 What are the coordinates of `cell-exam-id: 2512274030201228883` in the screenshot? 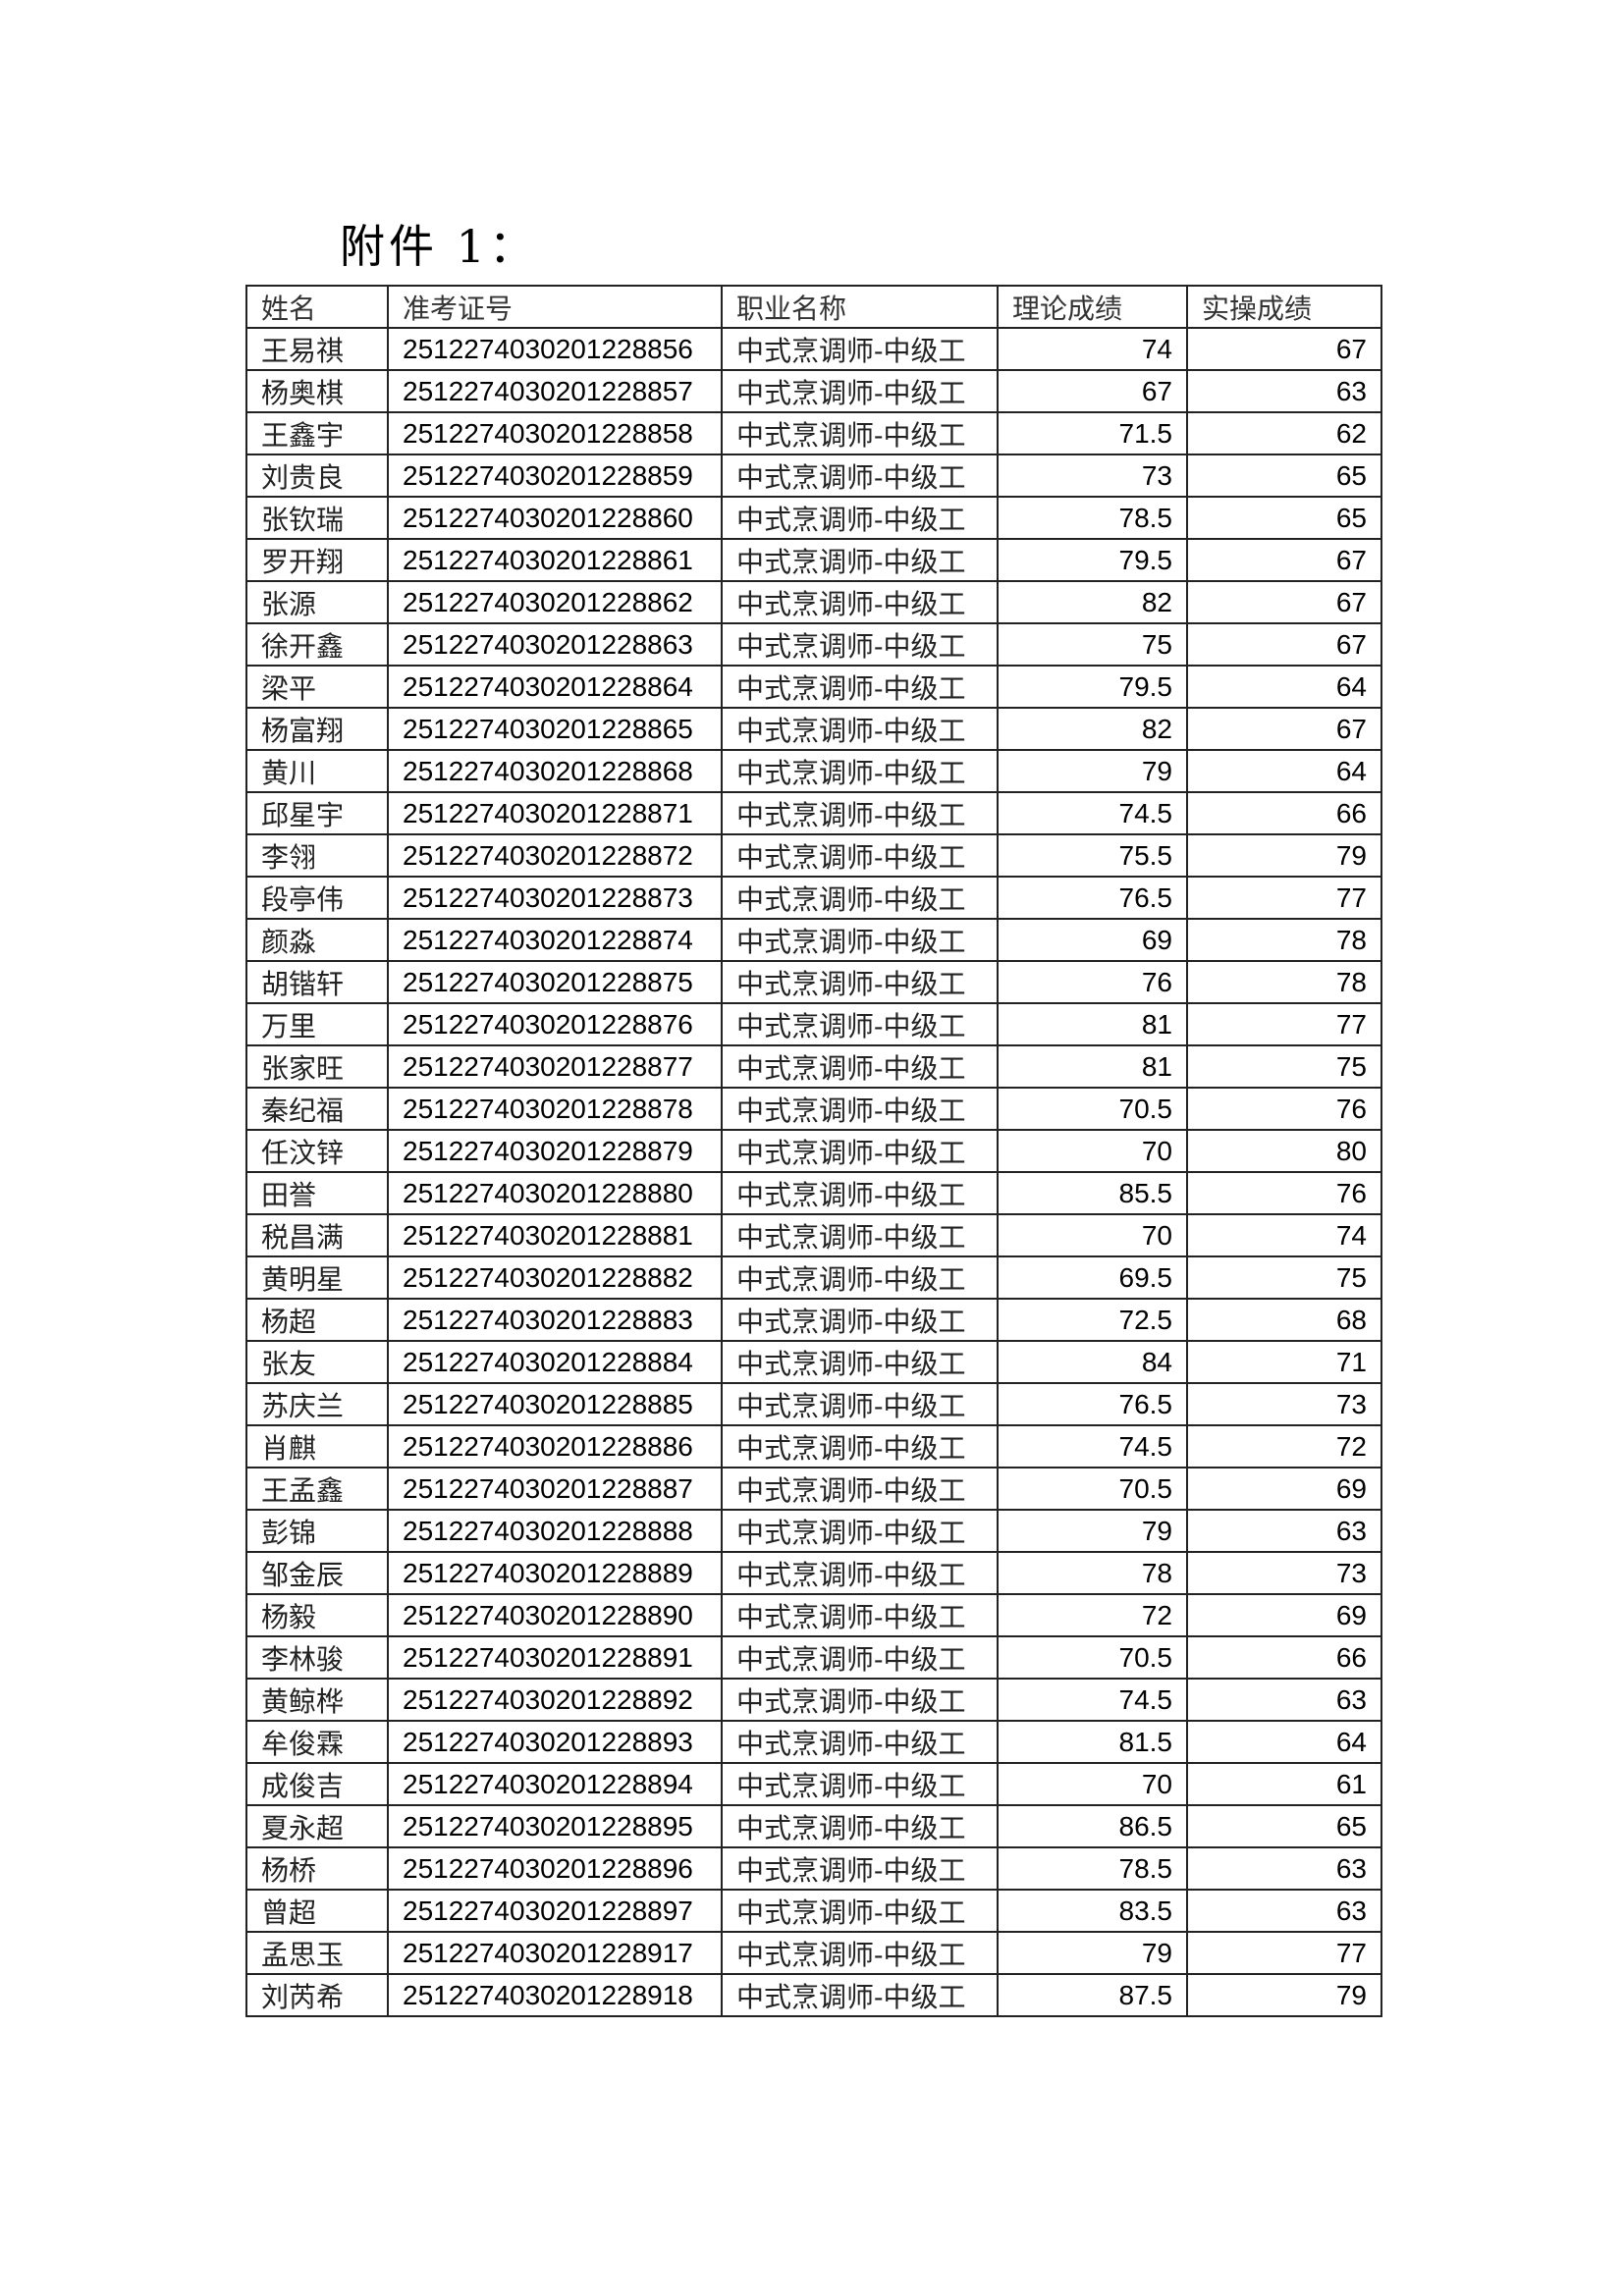 It's located at (555, 1320).